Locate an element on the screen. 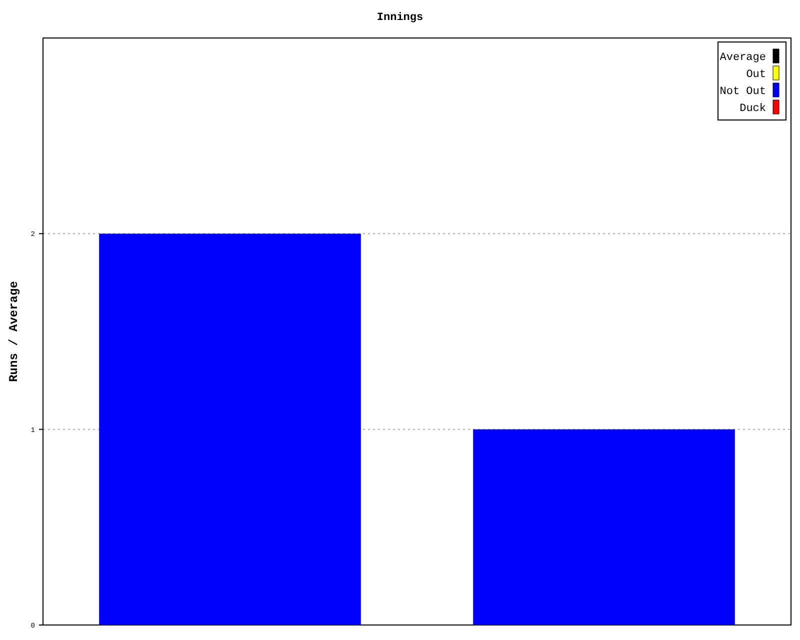 This screenshot has width=800, height=640. chart-title: Innings is located at coordinates (400, 18).